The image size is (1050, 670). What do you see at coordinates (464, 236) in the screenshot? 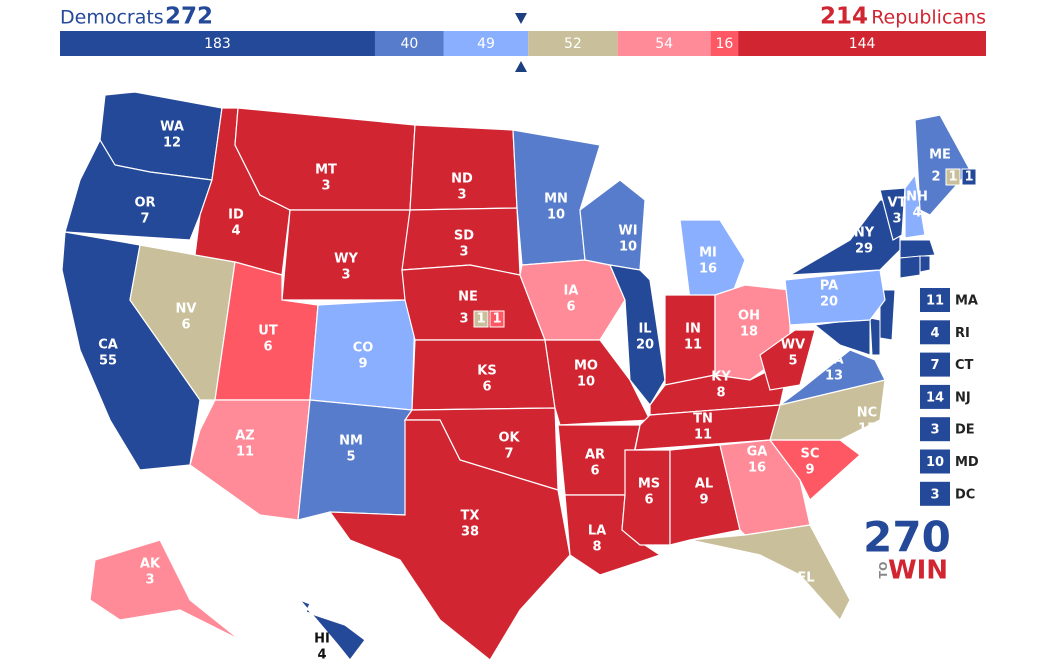
I see `state-abbr: SD` at bounding box center [464, 236].